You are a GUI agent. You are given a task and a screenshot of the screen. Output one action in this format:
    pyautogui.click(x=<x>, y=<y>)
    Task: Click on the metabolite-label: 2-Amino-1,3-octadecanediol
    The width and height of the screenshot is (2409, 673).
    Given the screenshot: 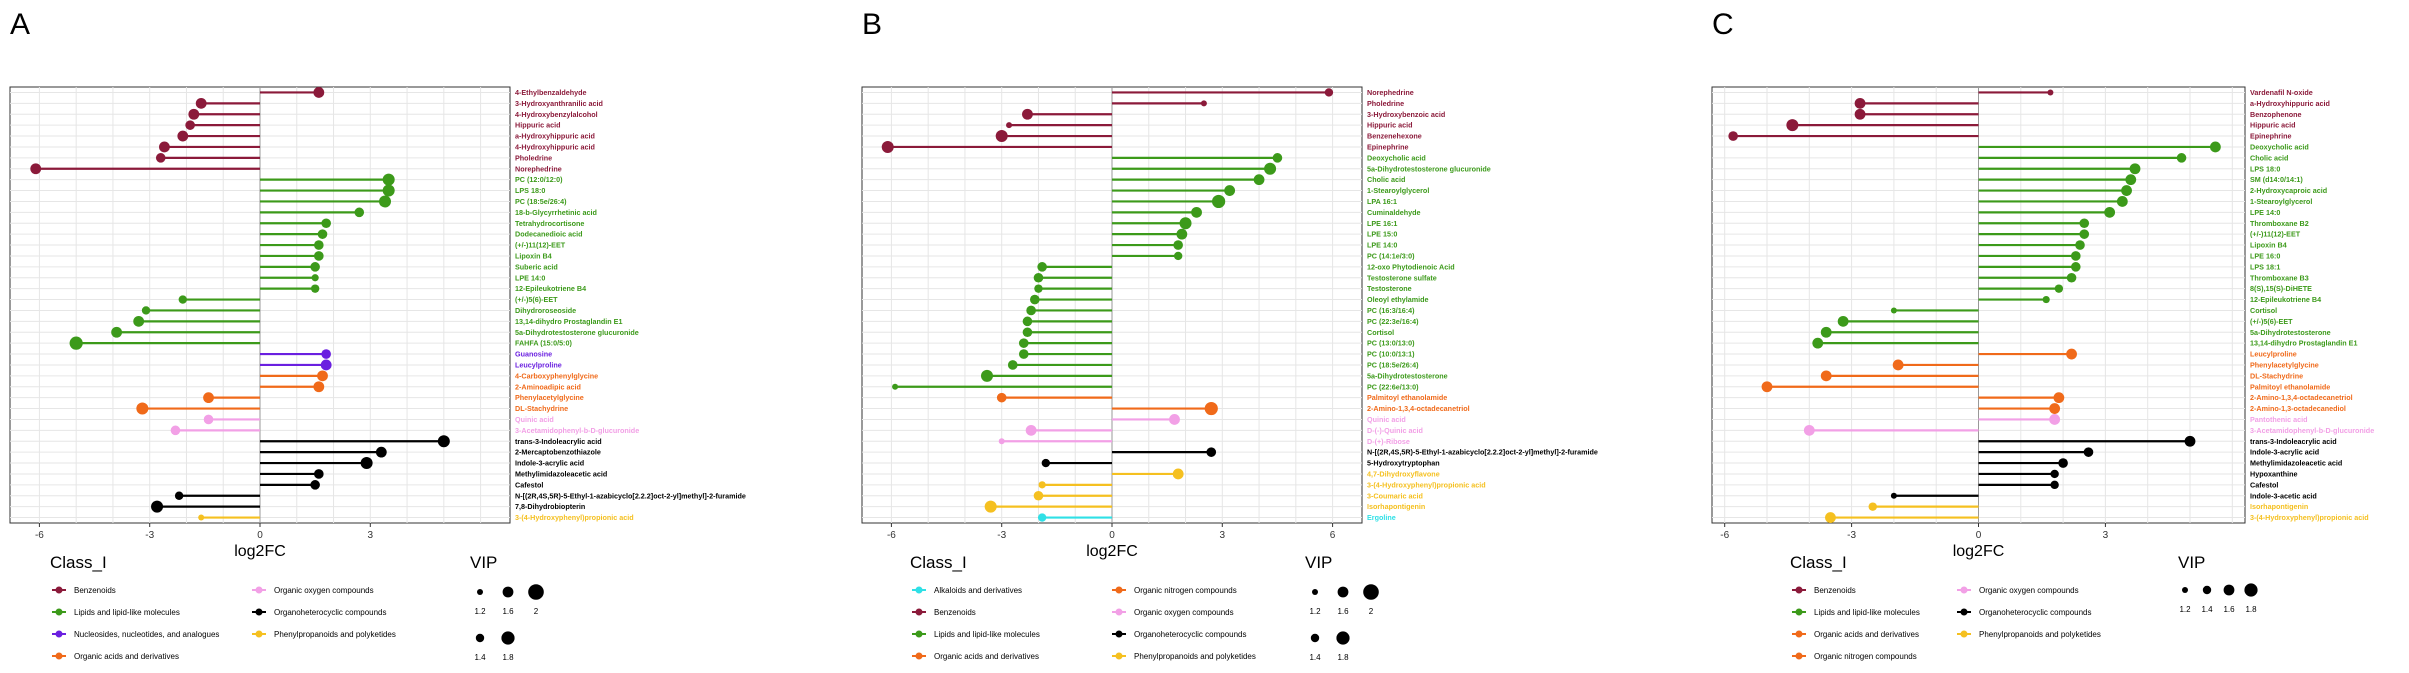 What is the action you would take?
    pyautogui.click(x=2298, y=408)
    